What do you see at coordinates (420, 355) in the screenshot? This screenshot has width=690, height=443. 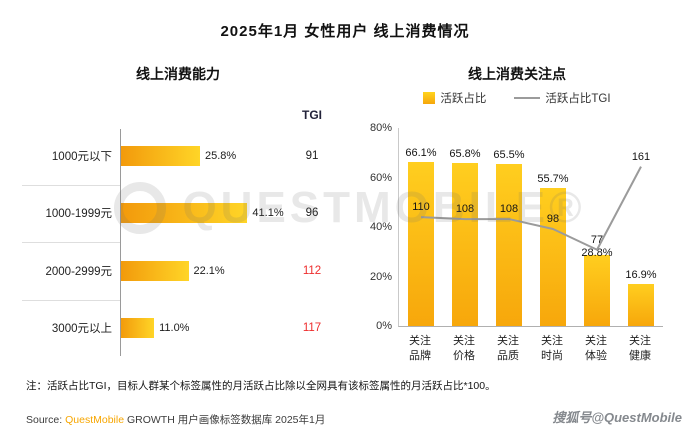 I see `x-axis-label-line: 品牌` at bounding box center [420, 355].